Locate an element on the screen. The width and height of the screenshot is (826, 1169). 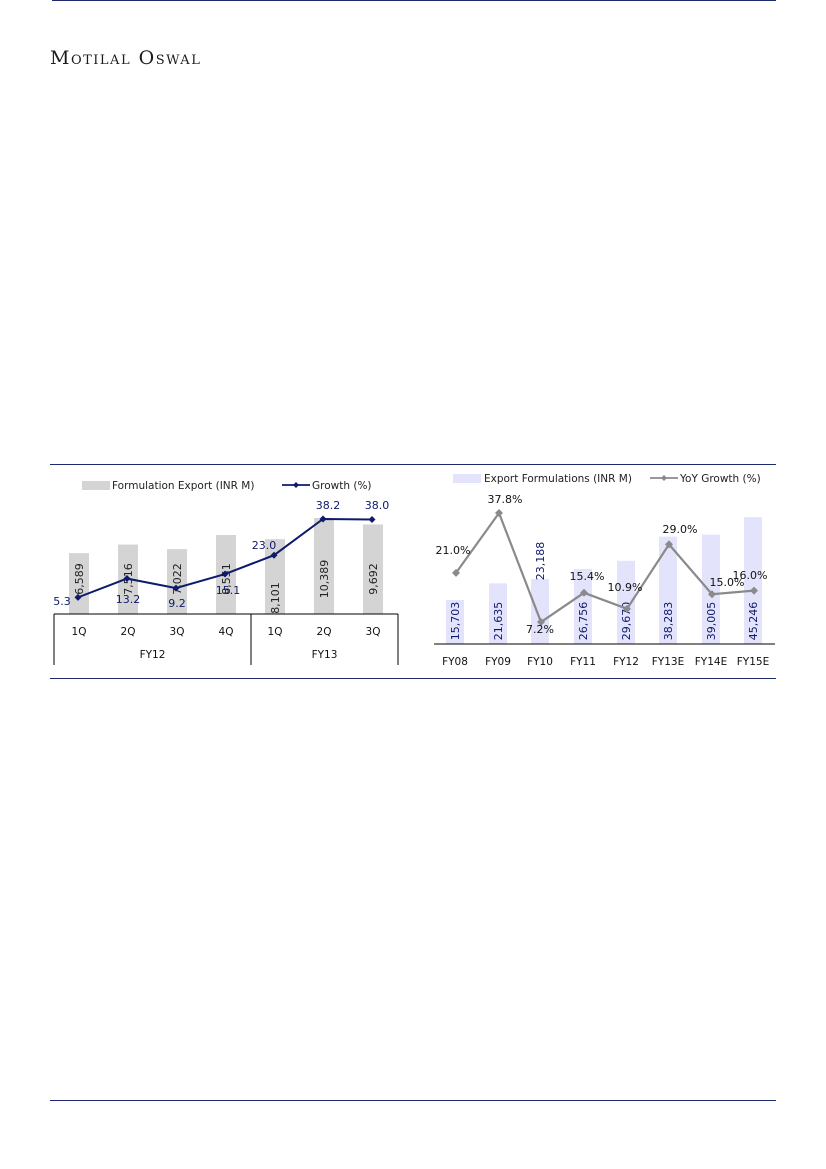
bar-value-label: 26,756 is located at coordinates (583, 621).